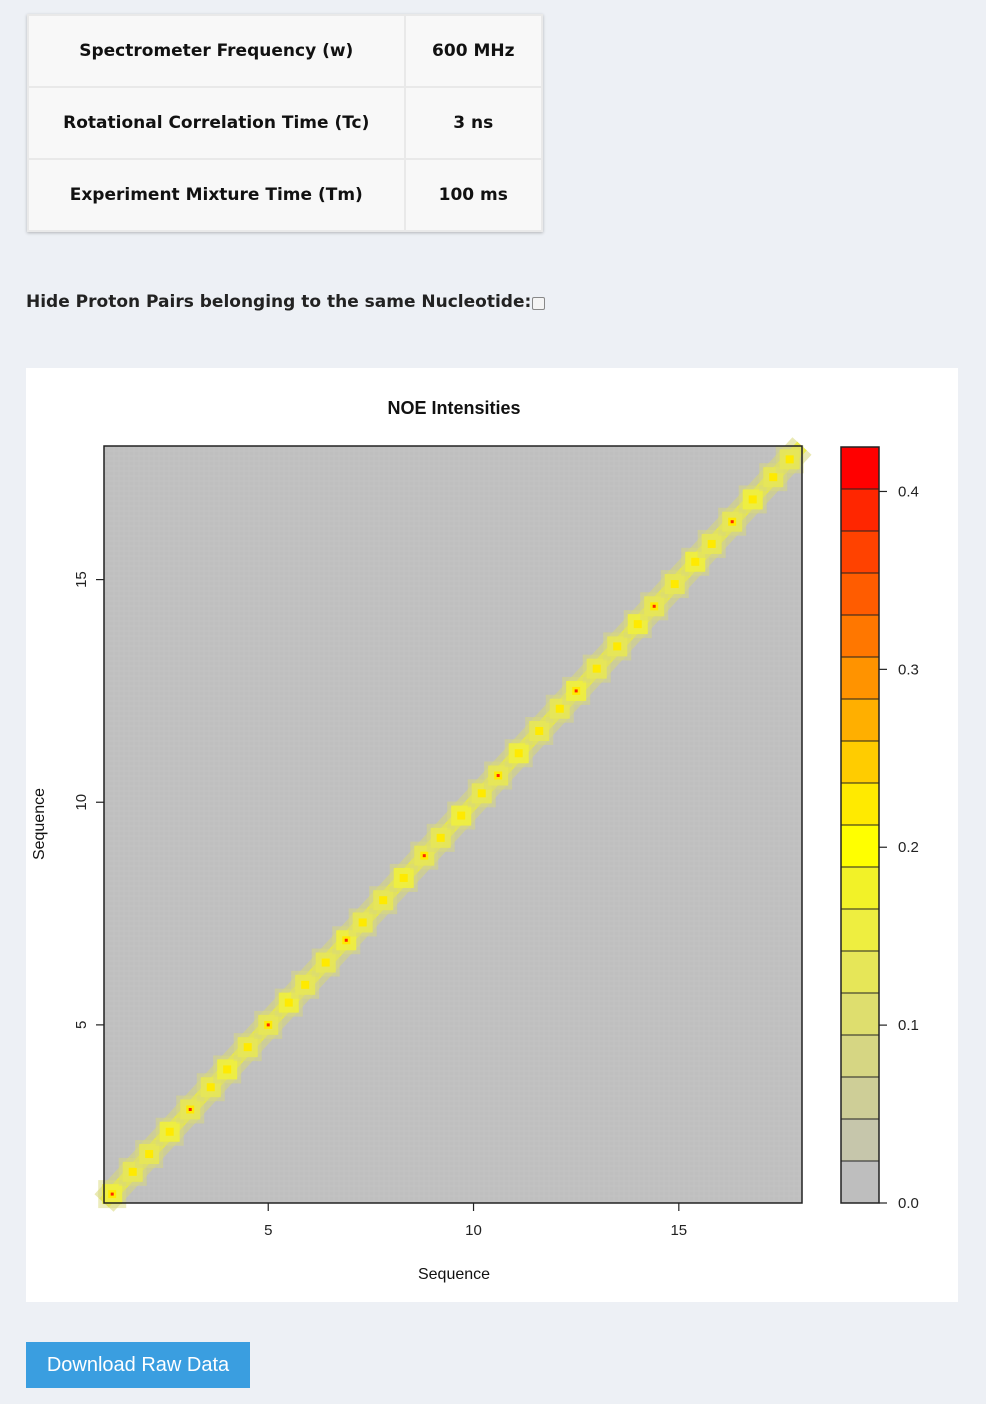  Describe the element at coordinates (81, 802) in the screenshot. I see `y-tick-label: 10` at that location.